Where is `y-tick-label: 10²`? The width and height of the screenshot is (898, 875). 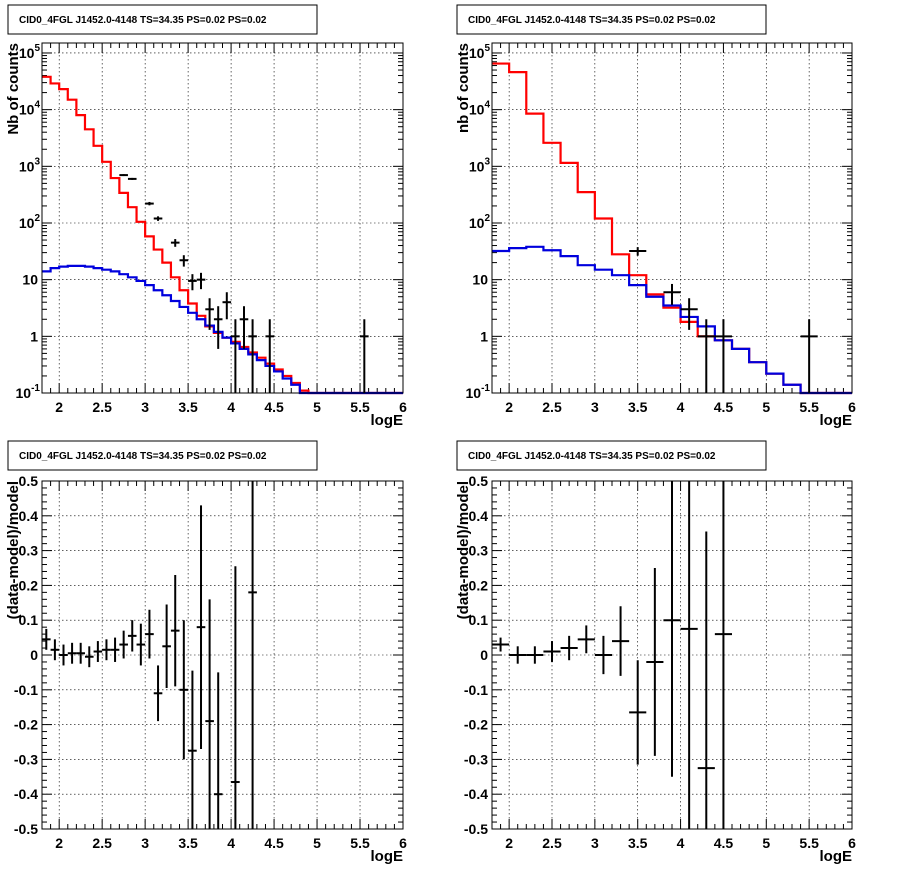
y-tick-label: 10² is located at coordinates (480, 222).